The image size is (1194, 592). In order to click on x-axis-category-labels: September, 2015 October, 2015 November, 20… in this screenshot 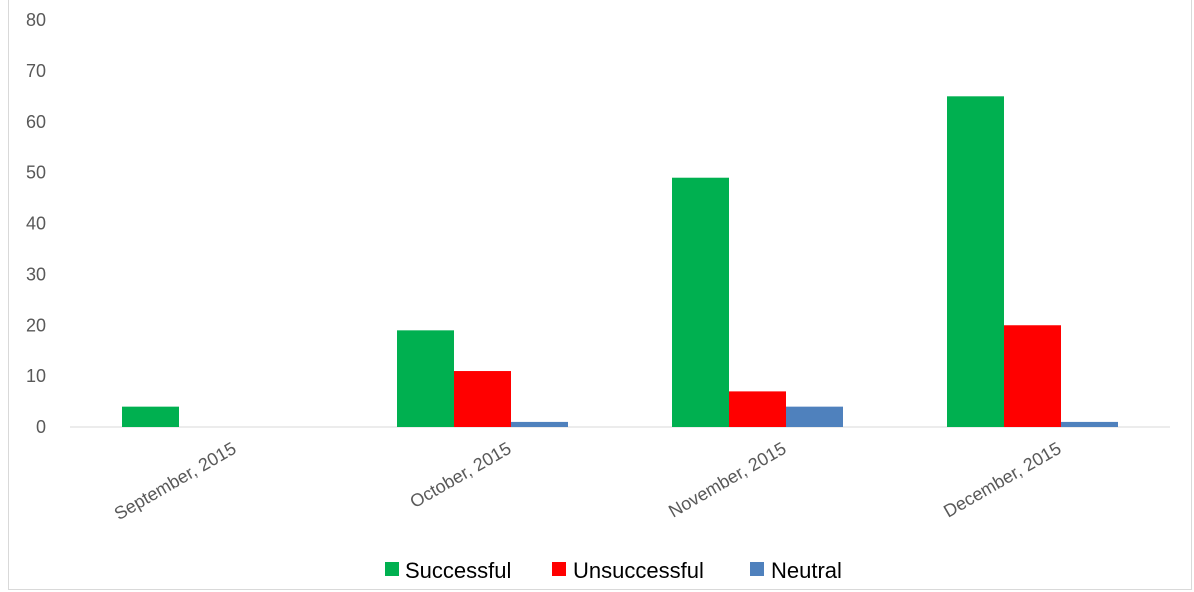, I will do `click(588, 481)`.